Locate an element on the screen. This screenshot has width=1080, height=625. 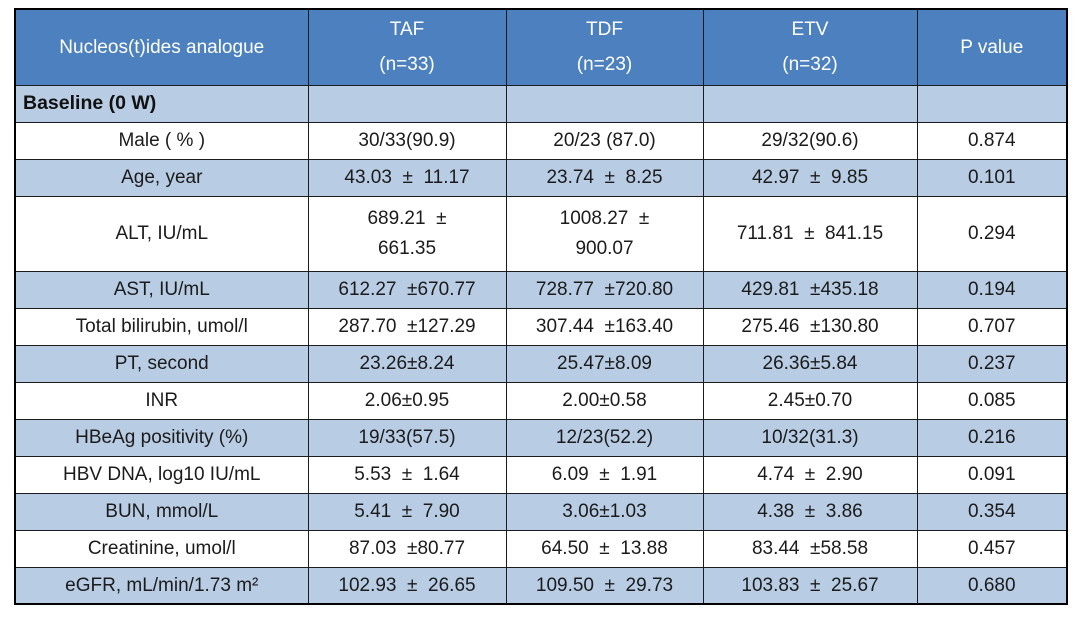
tdf-value-cell: 20/23 (87.0) is located at coordinates (604, 140).